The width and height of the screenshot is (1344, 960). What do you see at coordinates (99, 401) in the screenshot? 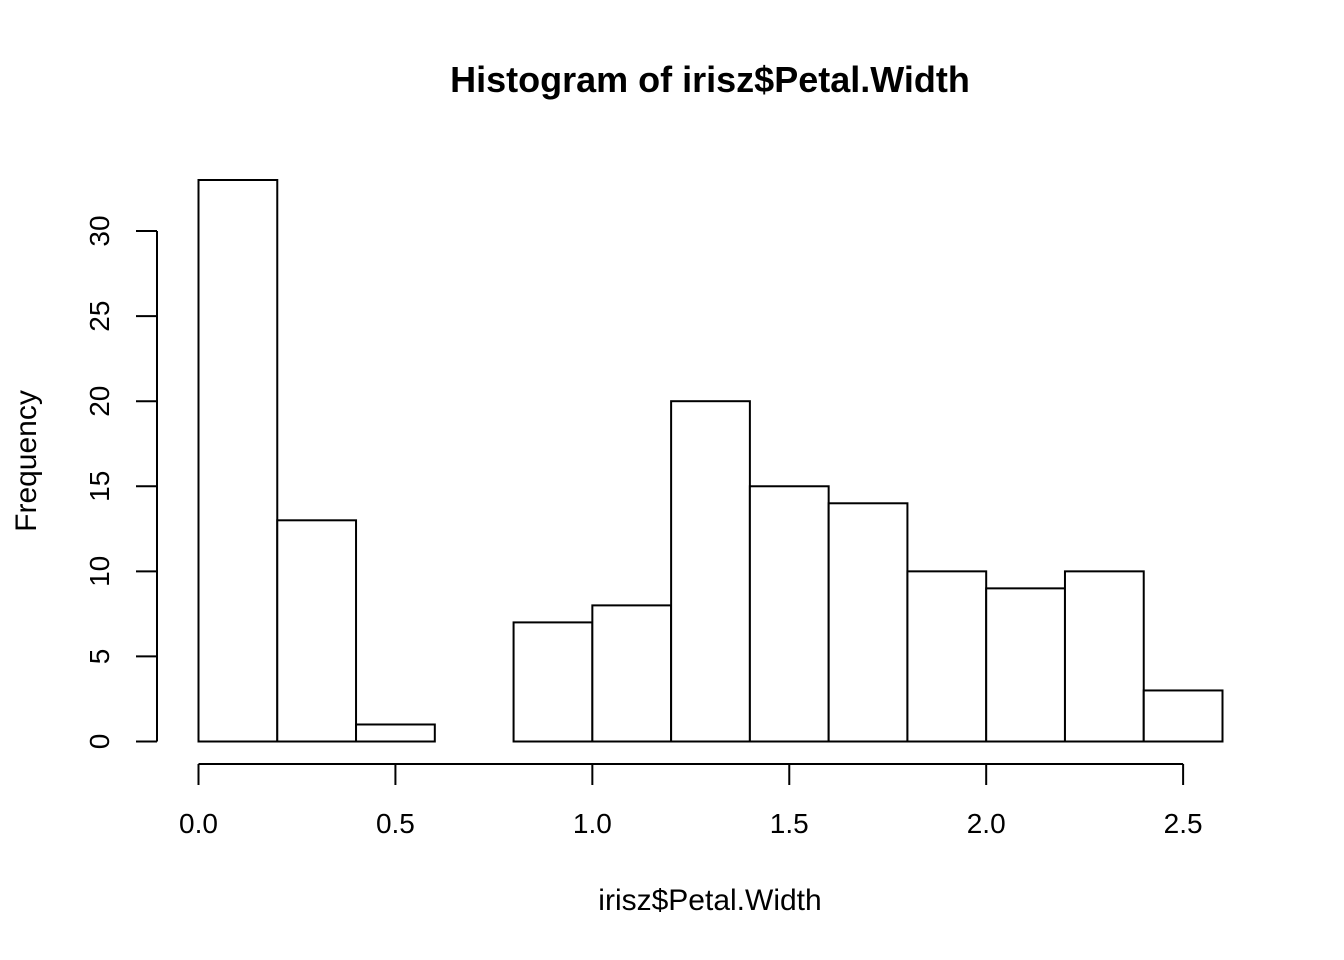
I see `y-tick-label: 20` at bounding box center [99, 401].